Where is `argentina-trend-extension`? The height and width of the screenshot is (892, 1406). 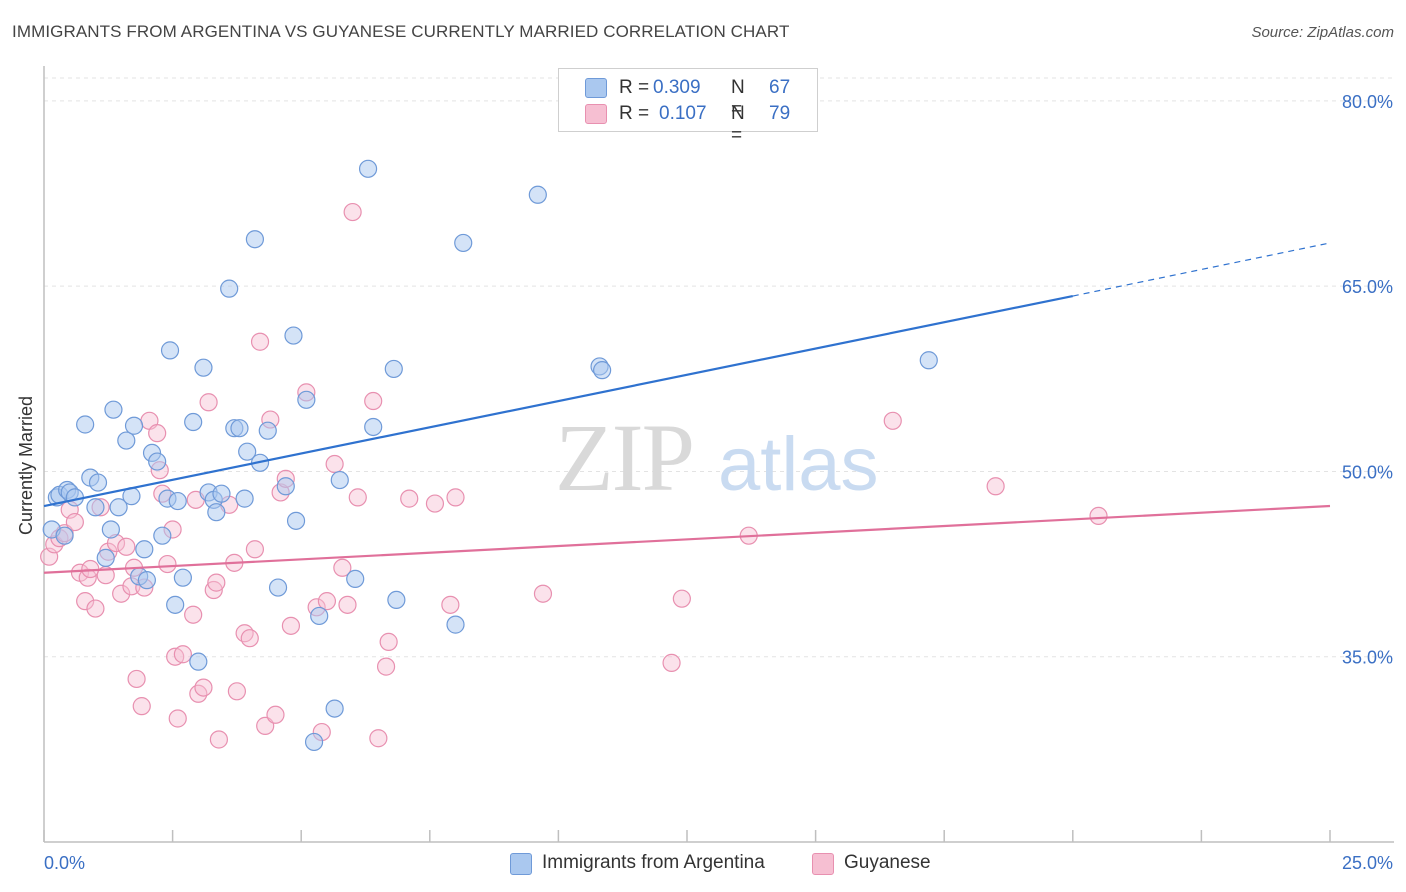
argentina-trend-extension is located at coordinates (1201, 269).